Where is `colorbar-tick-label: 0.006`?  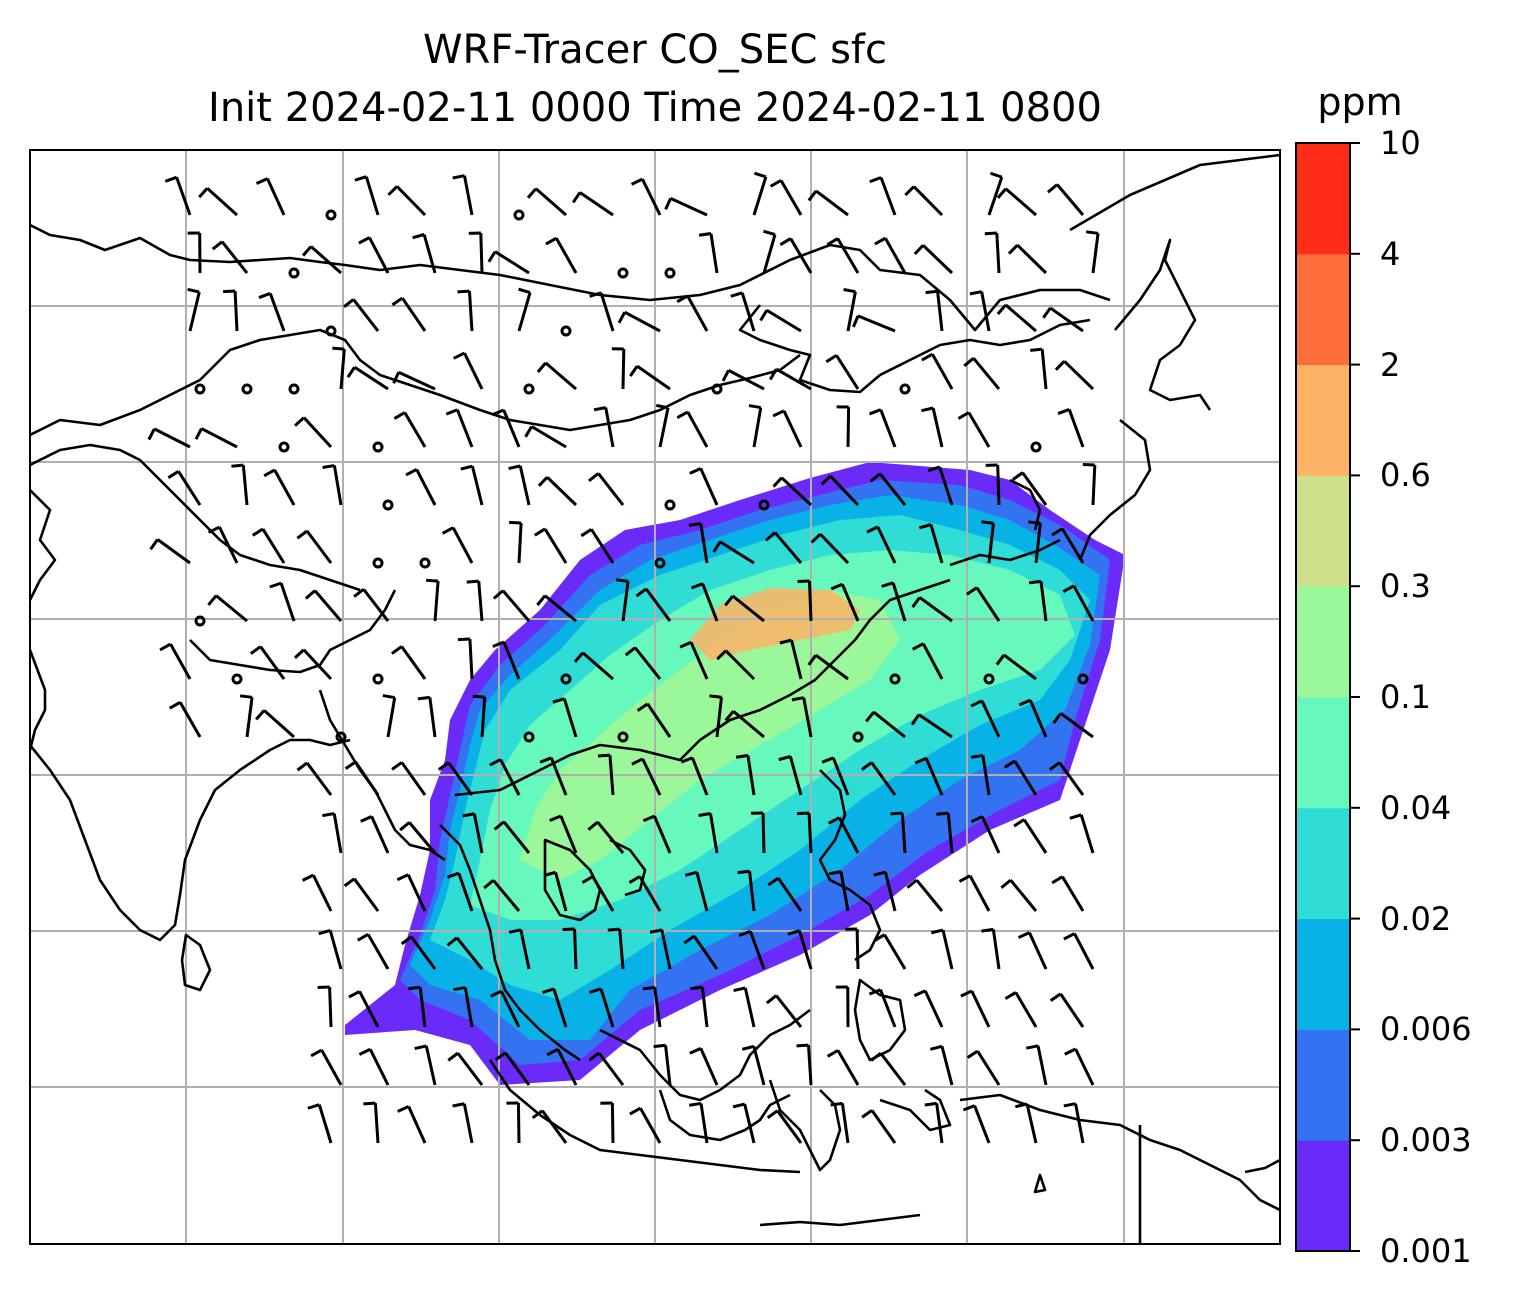
colorbar-tick-label: 0.006 is located at coordinates (1426, 1029).